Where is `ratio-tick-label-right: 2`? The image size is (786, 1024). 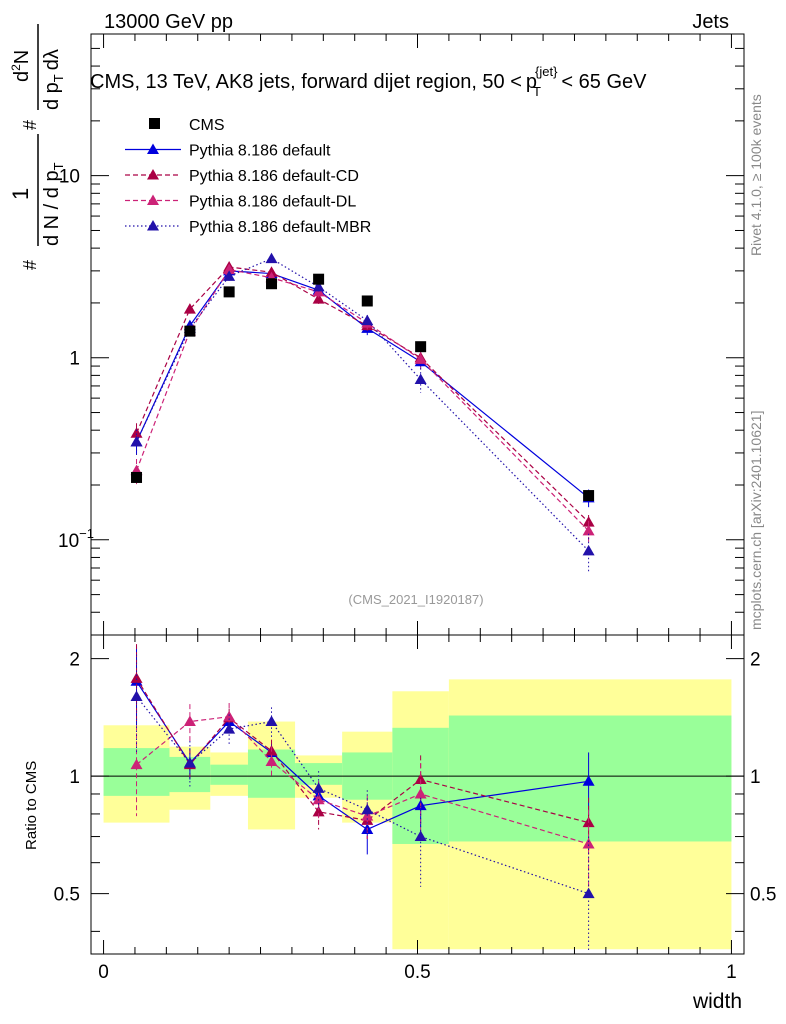
ratio-tick-label-right: 2 is located at coordinates (755, 660).